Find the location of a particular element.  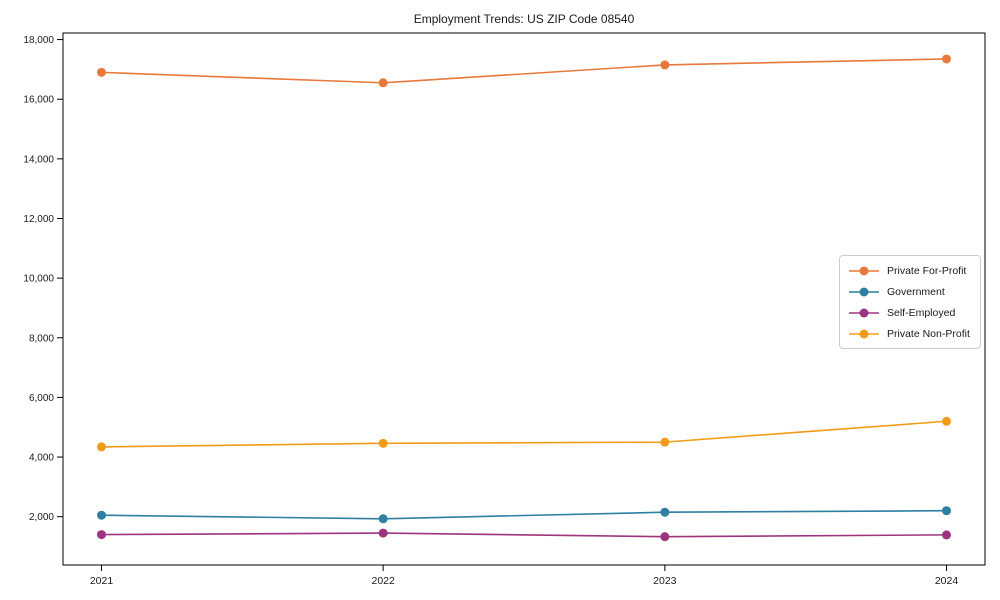

legend-item-self-employed: Self-Employed is located at coordinates (914, 312).